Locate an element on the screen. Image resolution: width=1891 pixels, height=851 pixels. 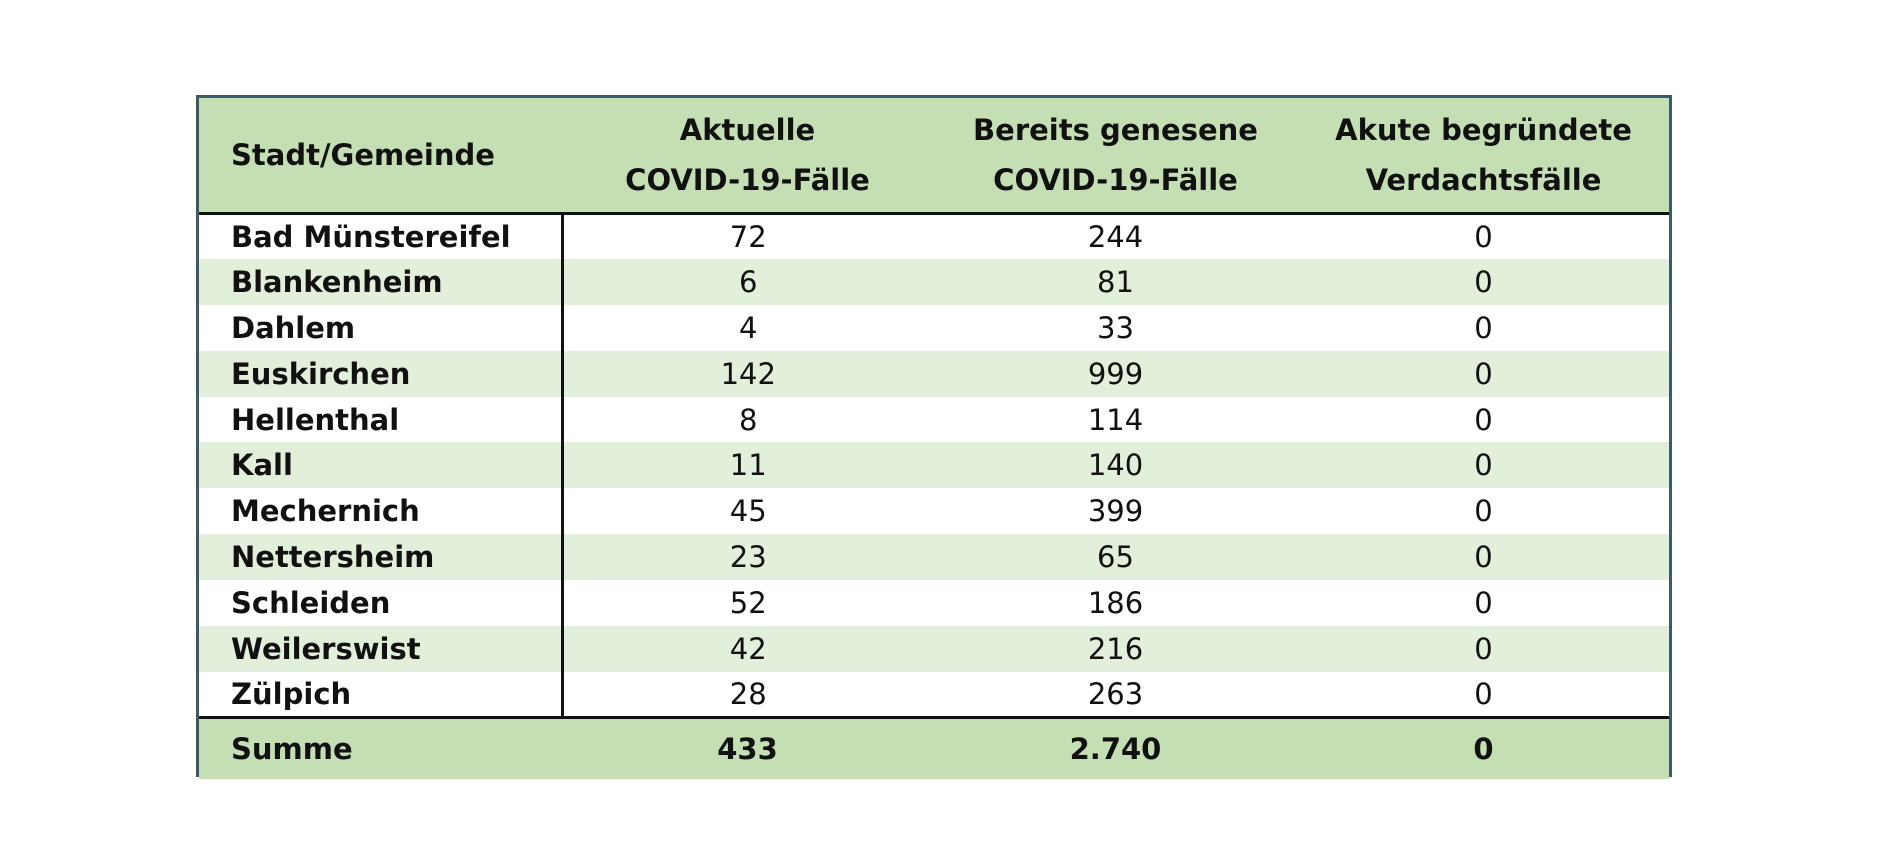
row-name-cell: Kall is located at coordinates (381, 465).